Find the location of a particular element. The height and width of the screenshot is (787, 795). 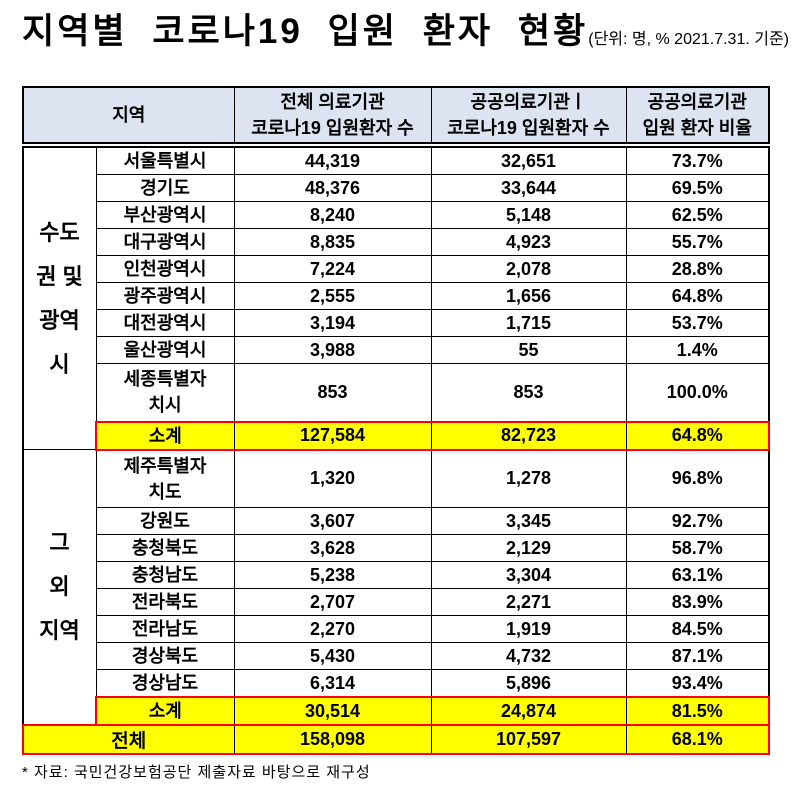

public-count-cell: 55 is located at coordinates (528, 350).